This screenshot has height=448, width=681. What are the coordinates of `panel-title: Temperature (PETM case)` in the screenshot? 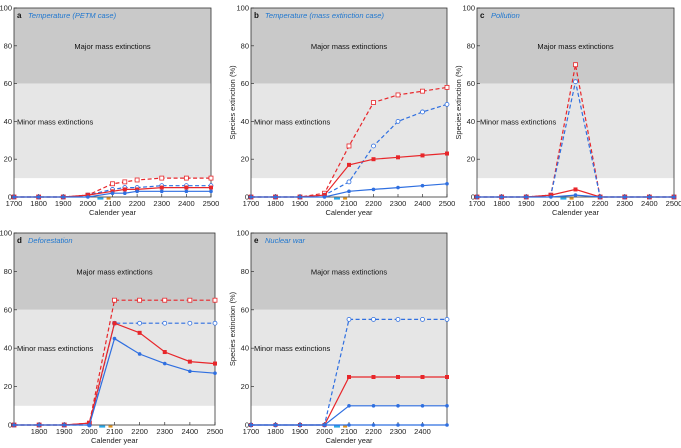 It's located at (72, 15).